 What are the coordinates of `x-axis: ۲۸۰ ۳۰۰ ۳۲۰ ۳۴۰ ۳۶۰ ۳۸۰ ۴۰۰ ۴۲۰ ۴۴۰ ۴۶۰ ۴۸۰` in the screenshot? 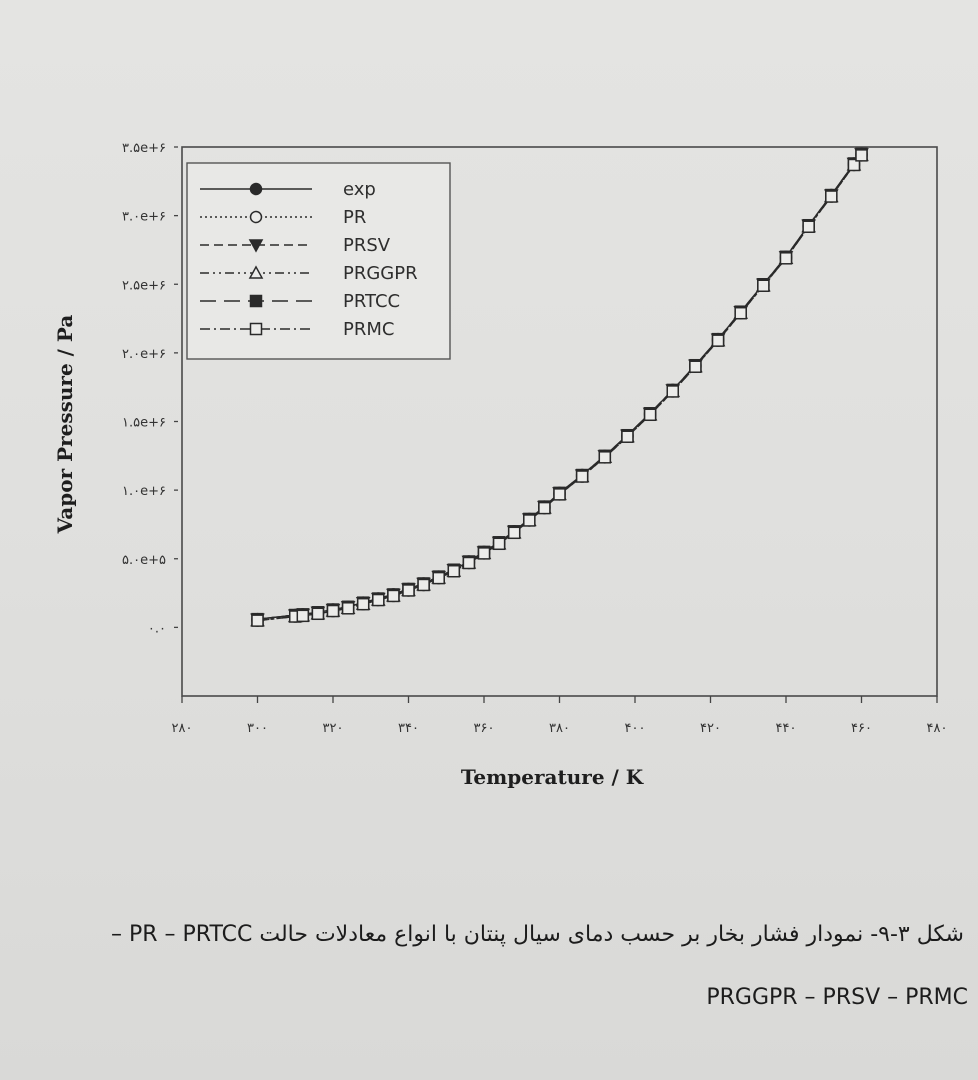 It's located at (560, 716).